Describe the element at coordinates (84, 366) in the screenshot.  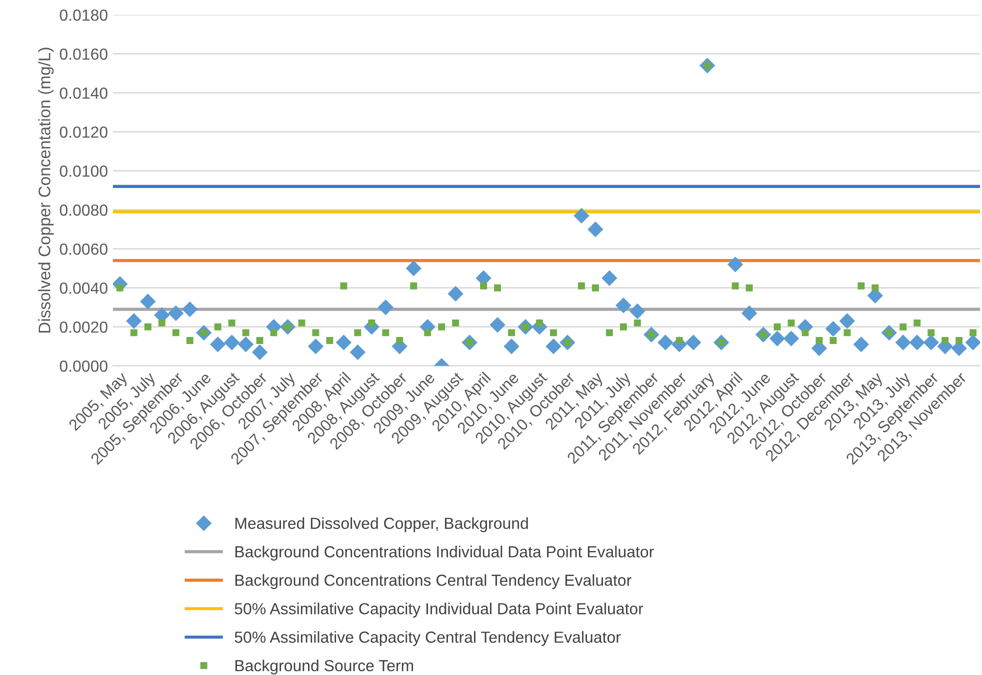
I see `y-tick-label: 0.0000` at that location.